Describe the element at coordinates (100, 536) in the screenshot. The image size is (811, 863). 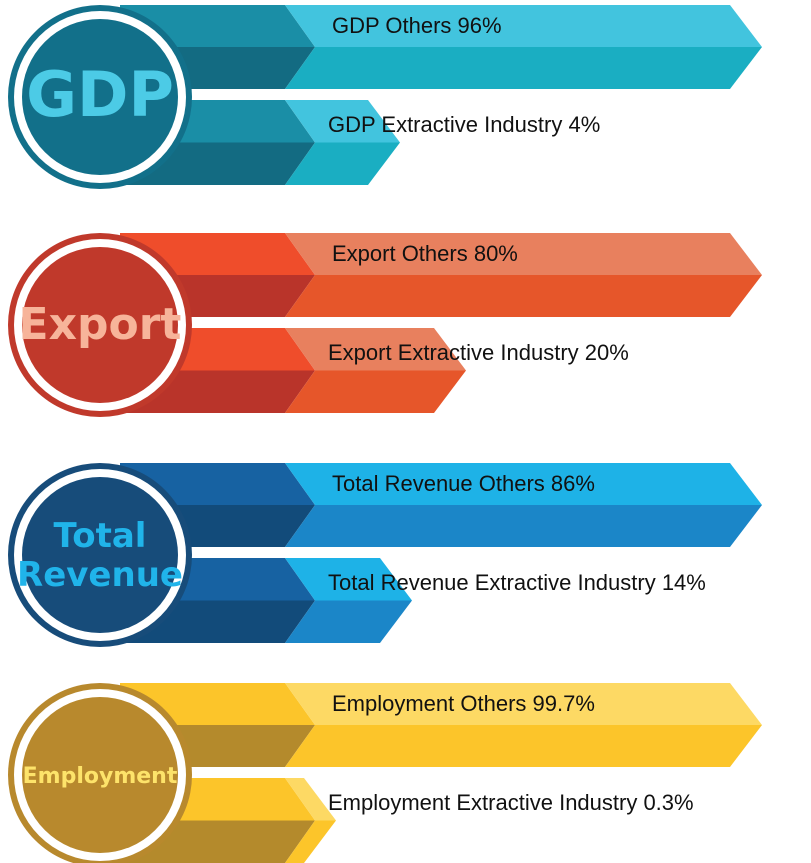
I see `group-title: Total` at that location.